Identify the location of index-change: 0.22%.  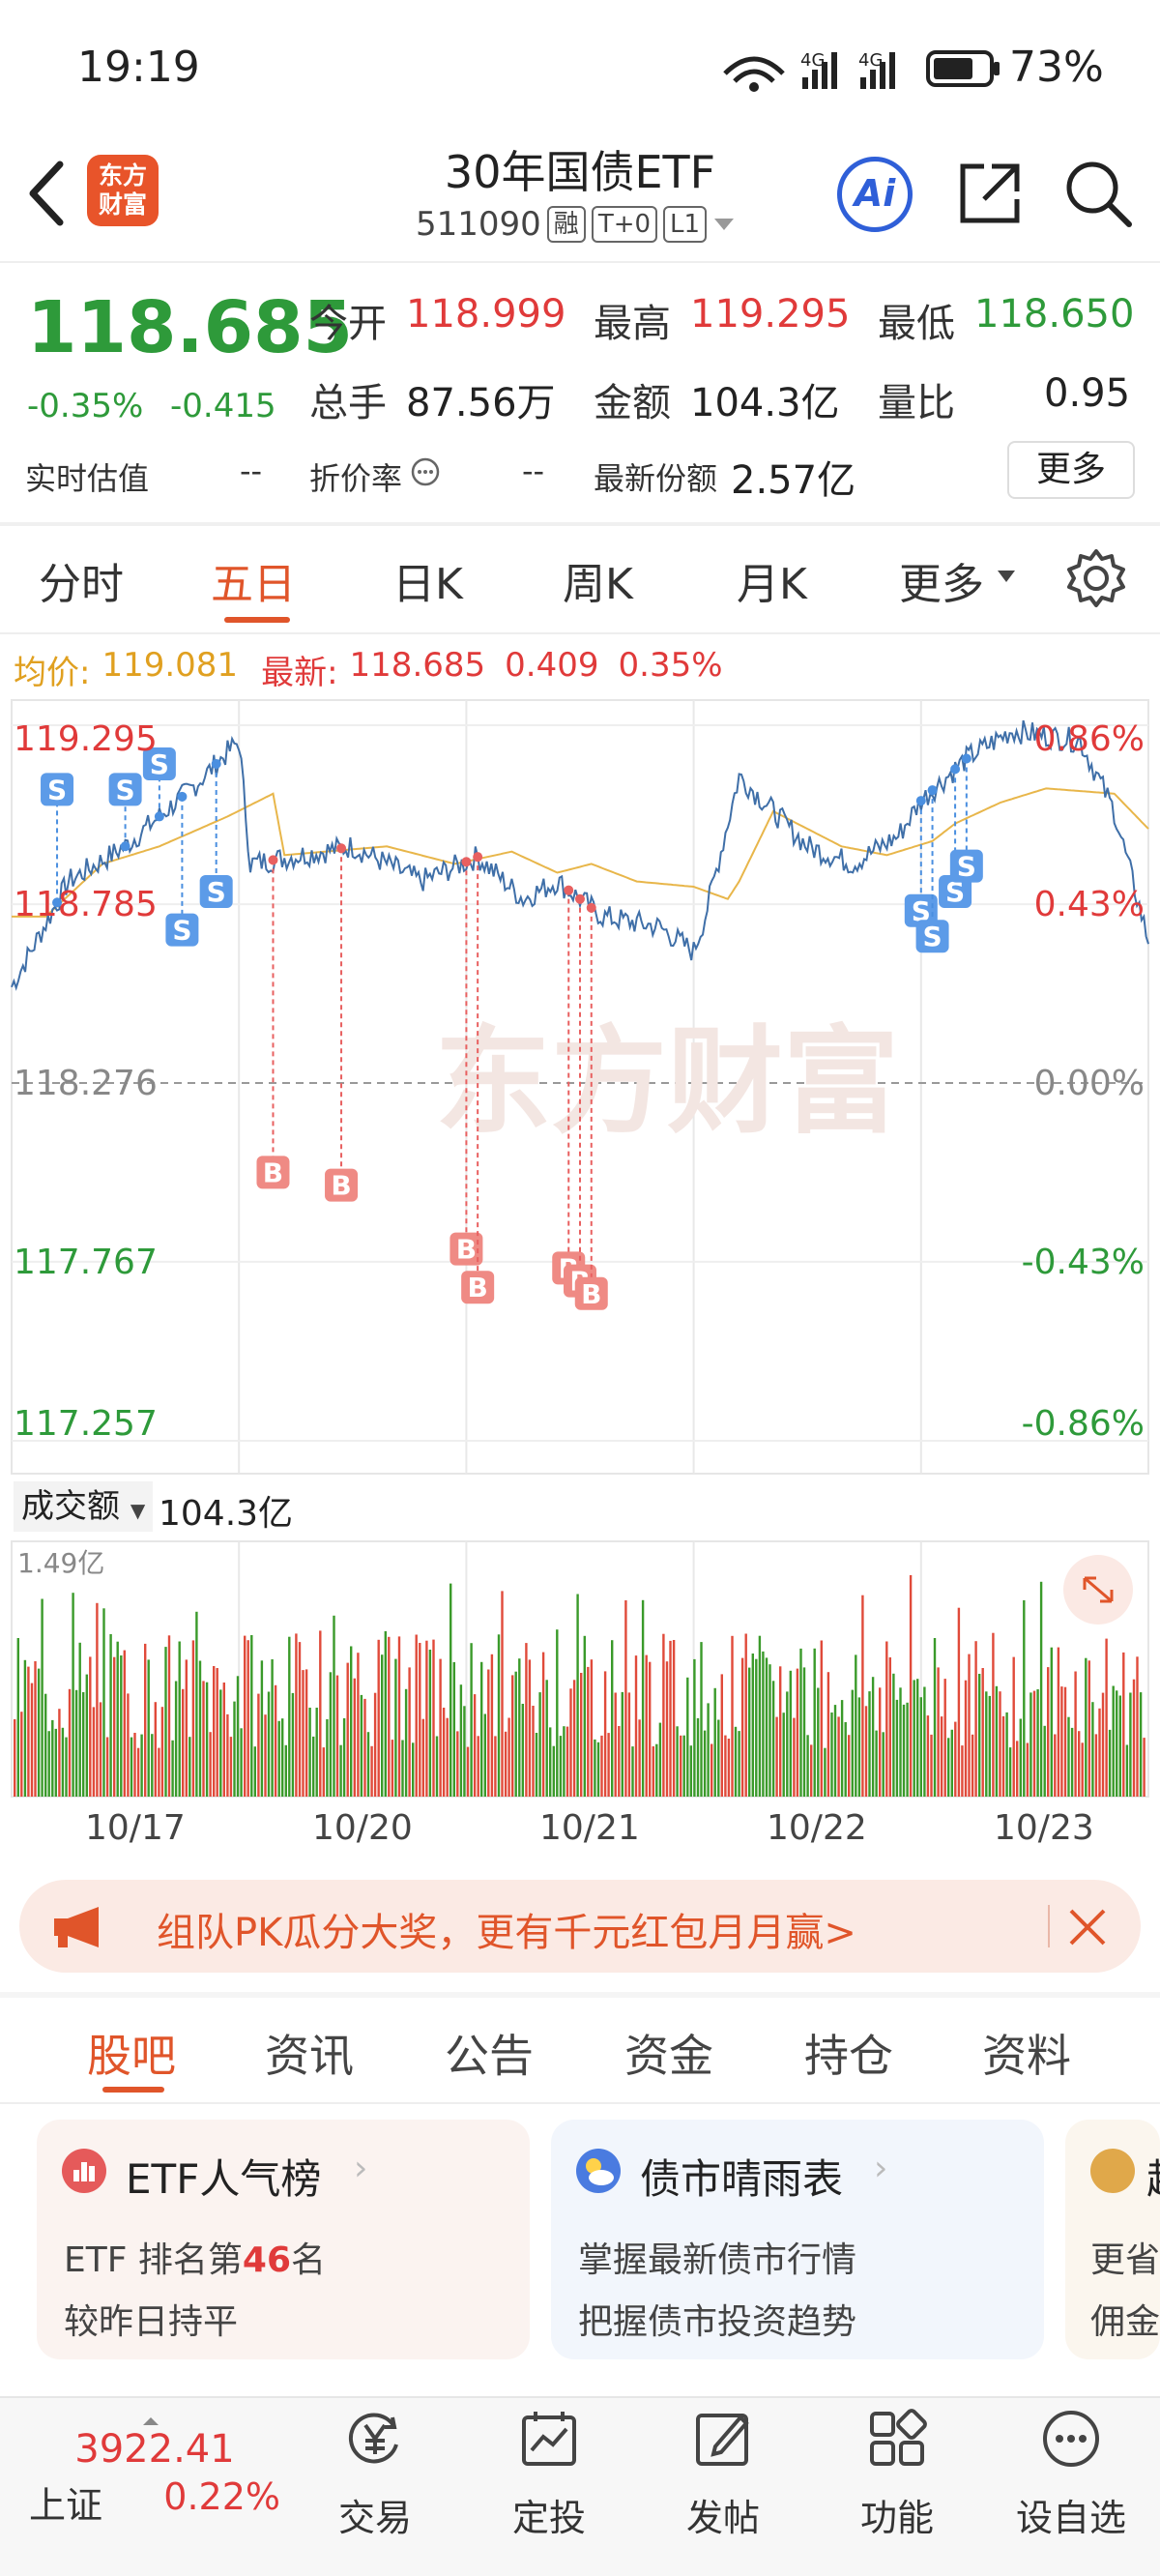
(221, 2496).